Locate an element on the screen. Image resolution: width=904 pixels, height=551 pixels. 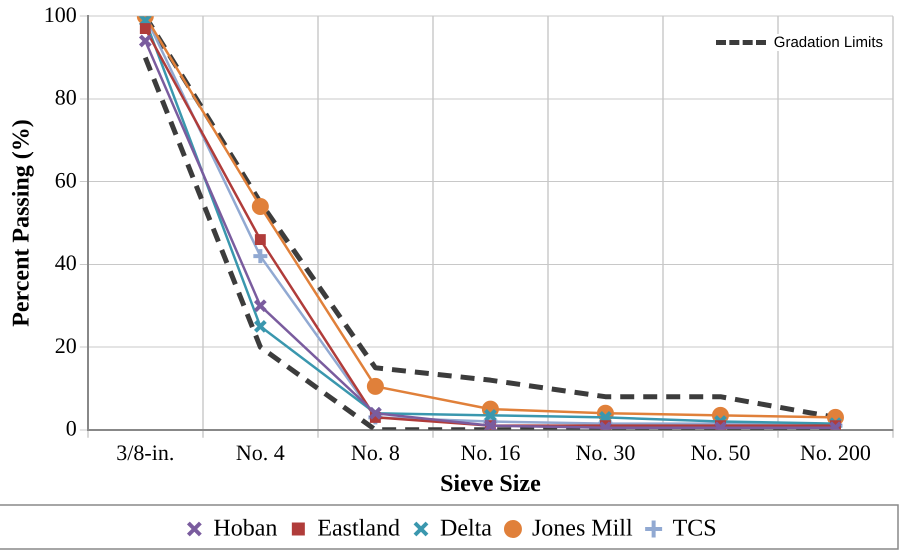
legend-label: Delta is located at coordinates (466, 528).